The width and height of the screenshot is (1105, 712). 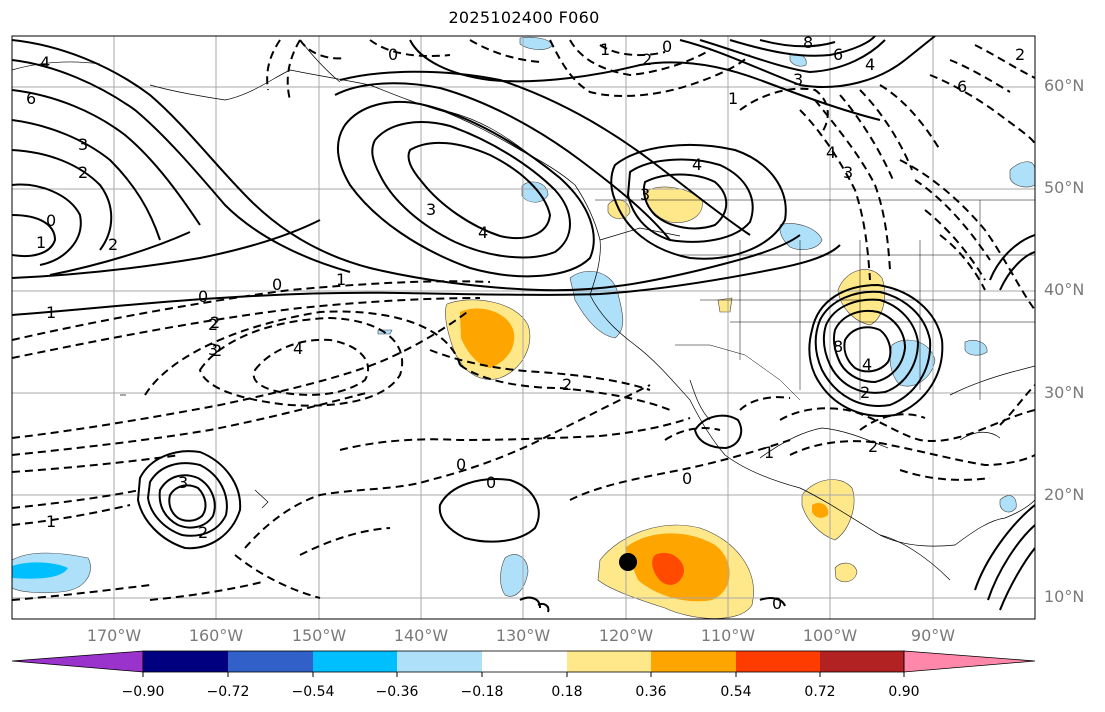 What do you see at coordinates (523, 635) in the screenshot?
I see `lon-label-130w: 130°W` at bounding box center [523, 635].